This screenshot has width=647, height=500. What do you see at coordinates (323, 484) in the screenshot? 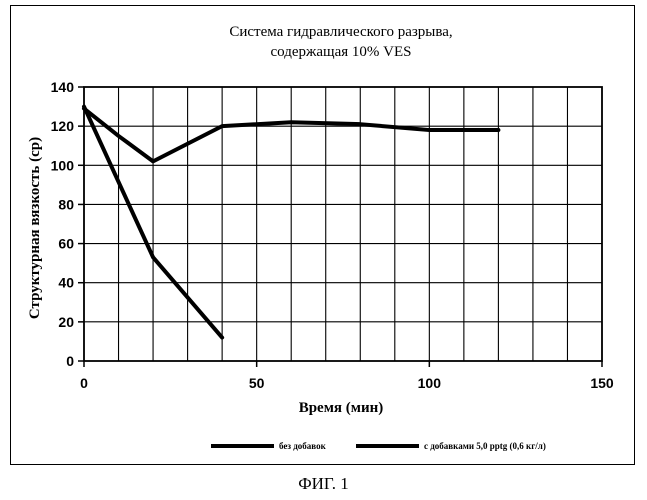
I see `figure-caption: ФИГ. 1` at bounding box center [323, 484].